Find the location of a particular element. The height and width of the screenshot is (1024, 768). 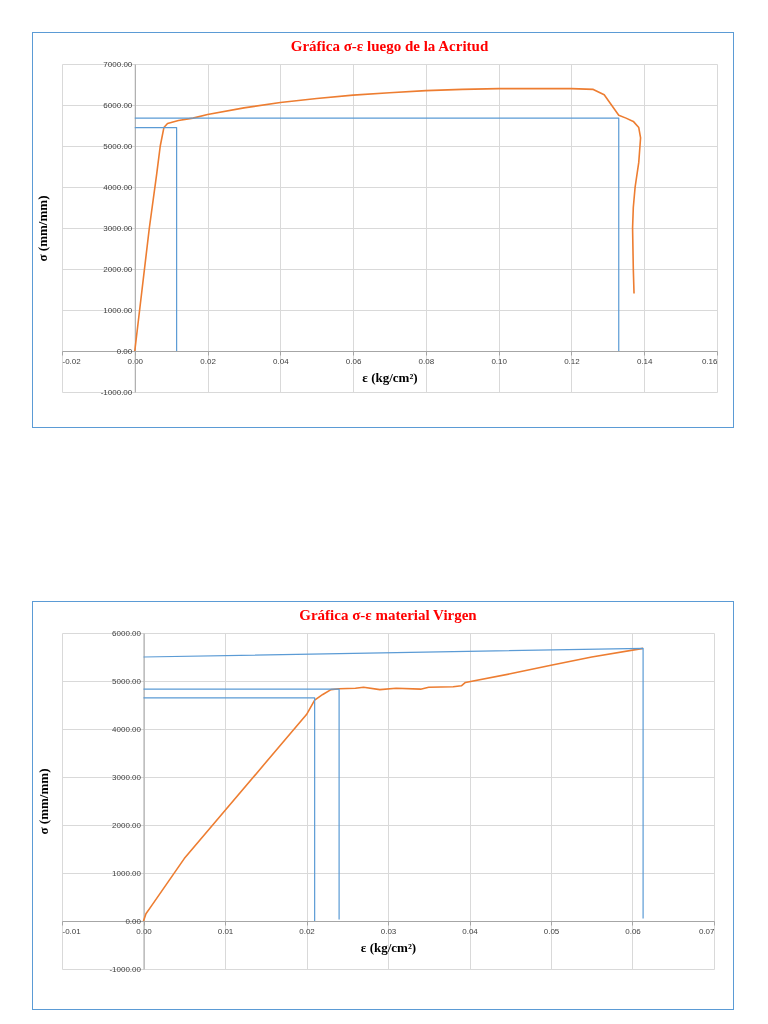

x-tick-label: -0.02 is located at coordinates (72, 361).